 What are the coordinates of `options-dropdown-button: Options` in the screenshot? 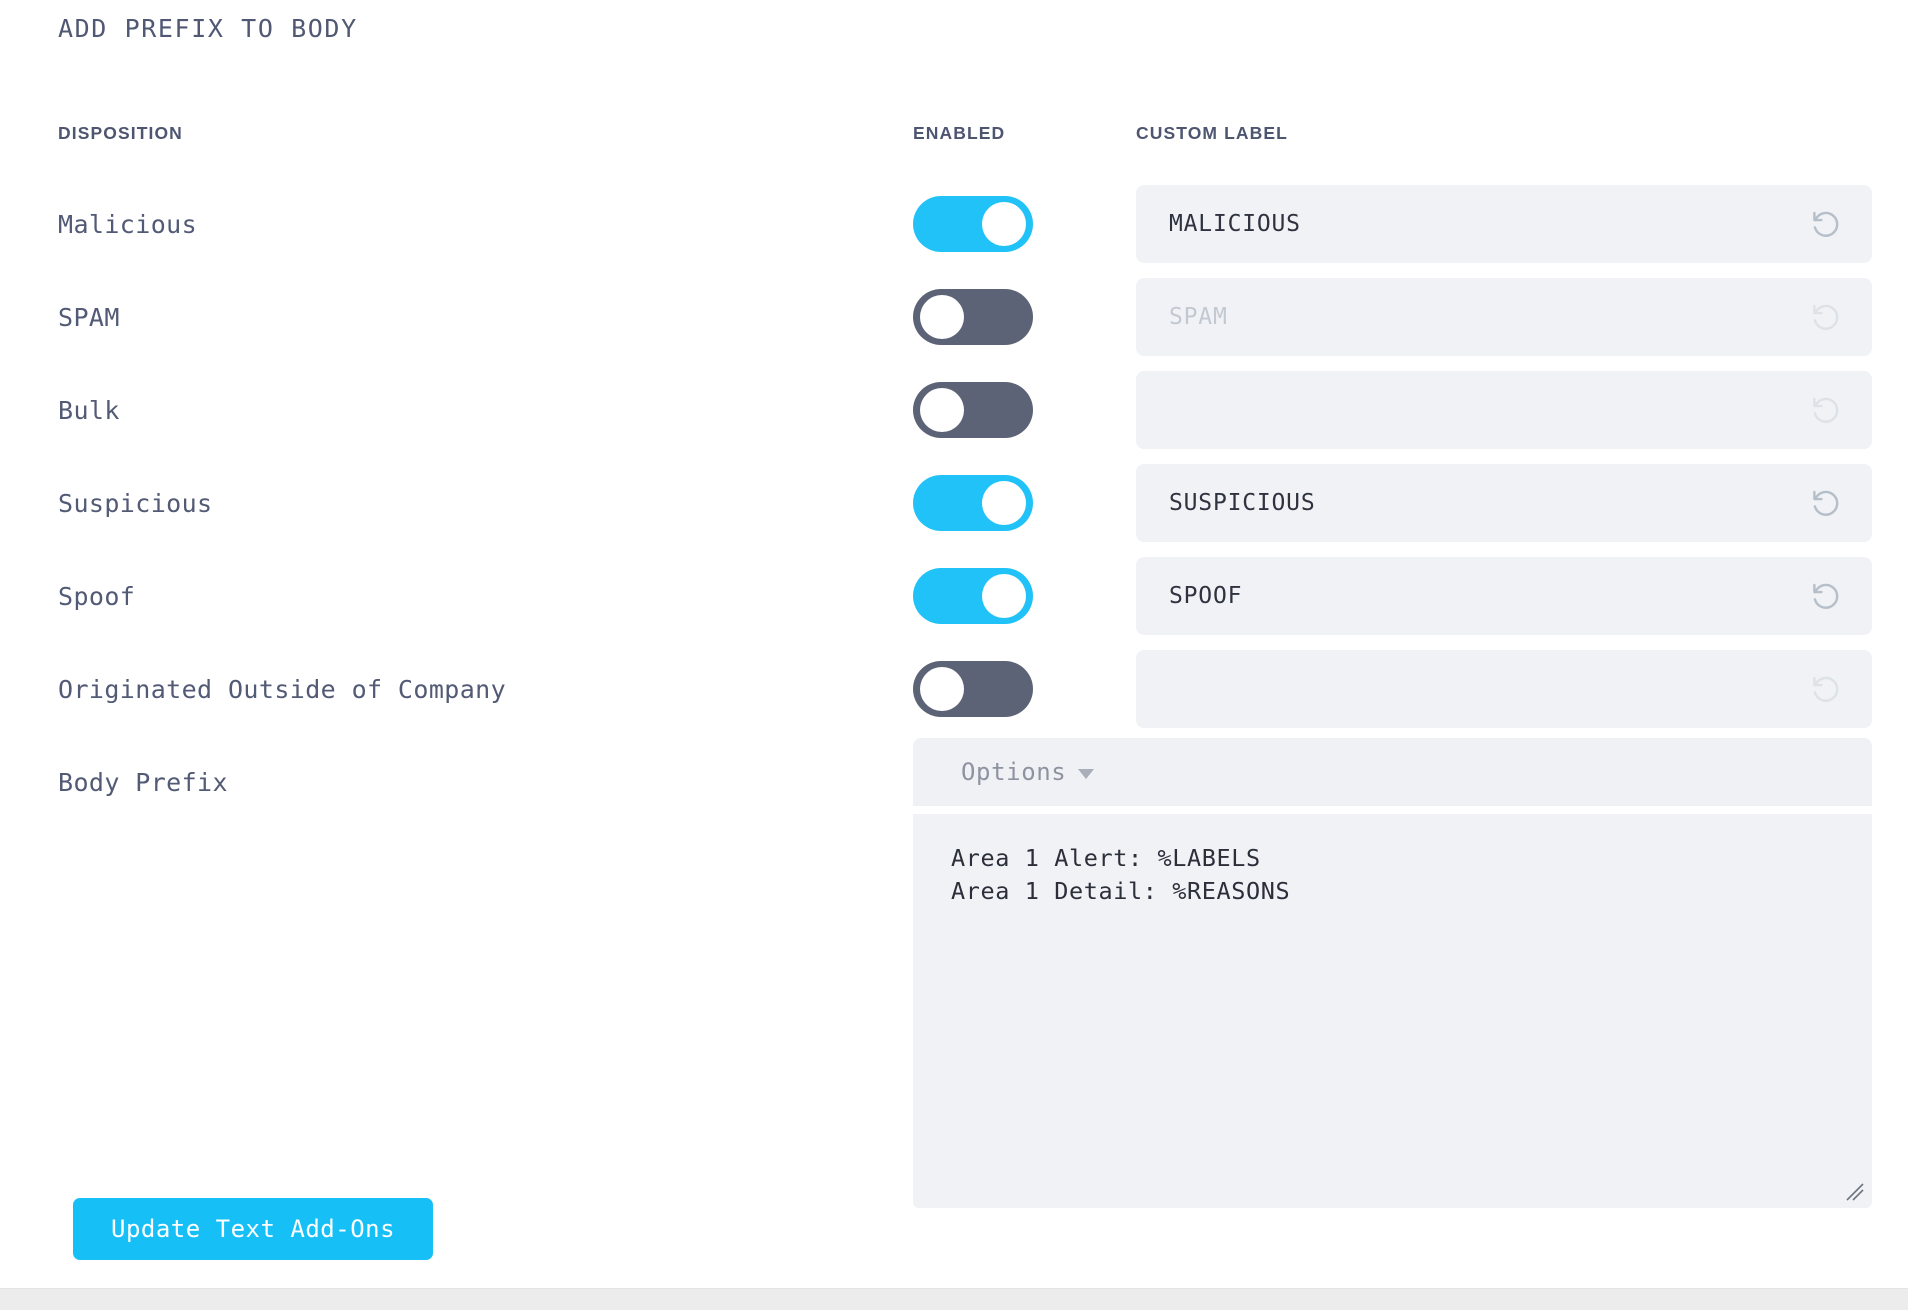 It's located at (1028, 772).